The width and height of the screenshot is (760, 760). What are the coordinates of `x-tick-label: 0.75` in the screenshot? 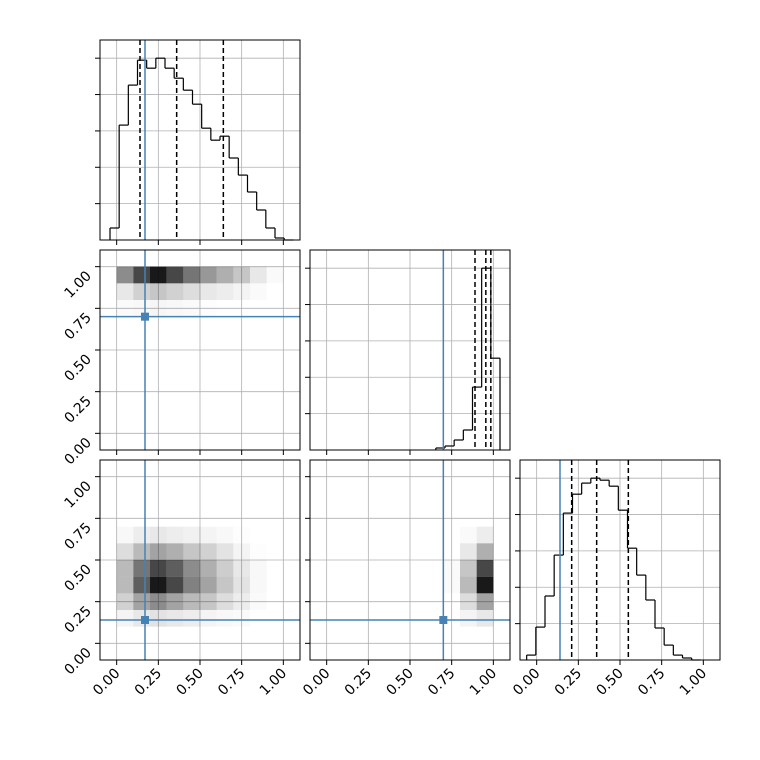 It's located at (231, 682).